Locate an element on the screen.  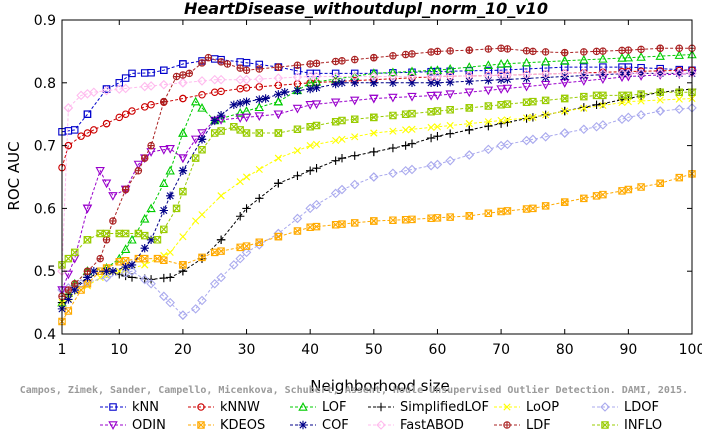
legend-item-odin: ODIN is located at coordinates (133, 425).